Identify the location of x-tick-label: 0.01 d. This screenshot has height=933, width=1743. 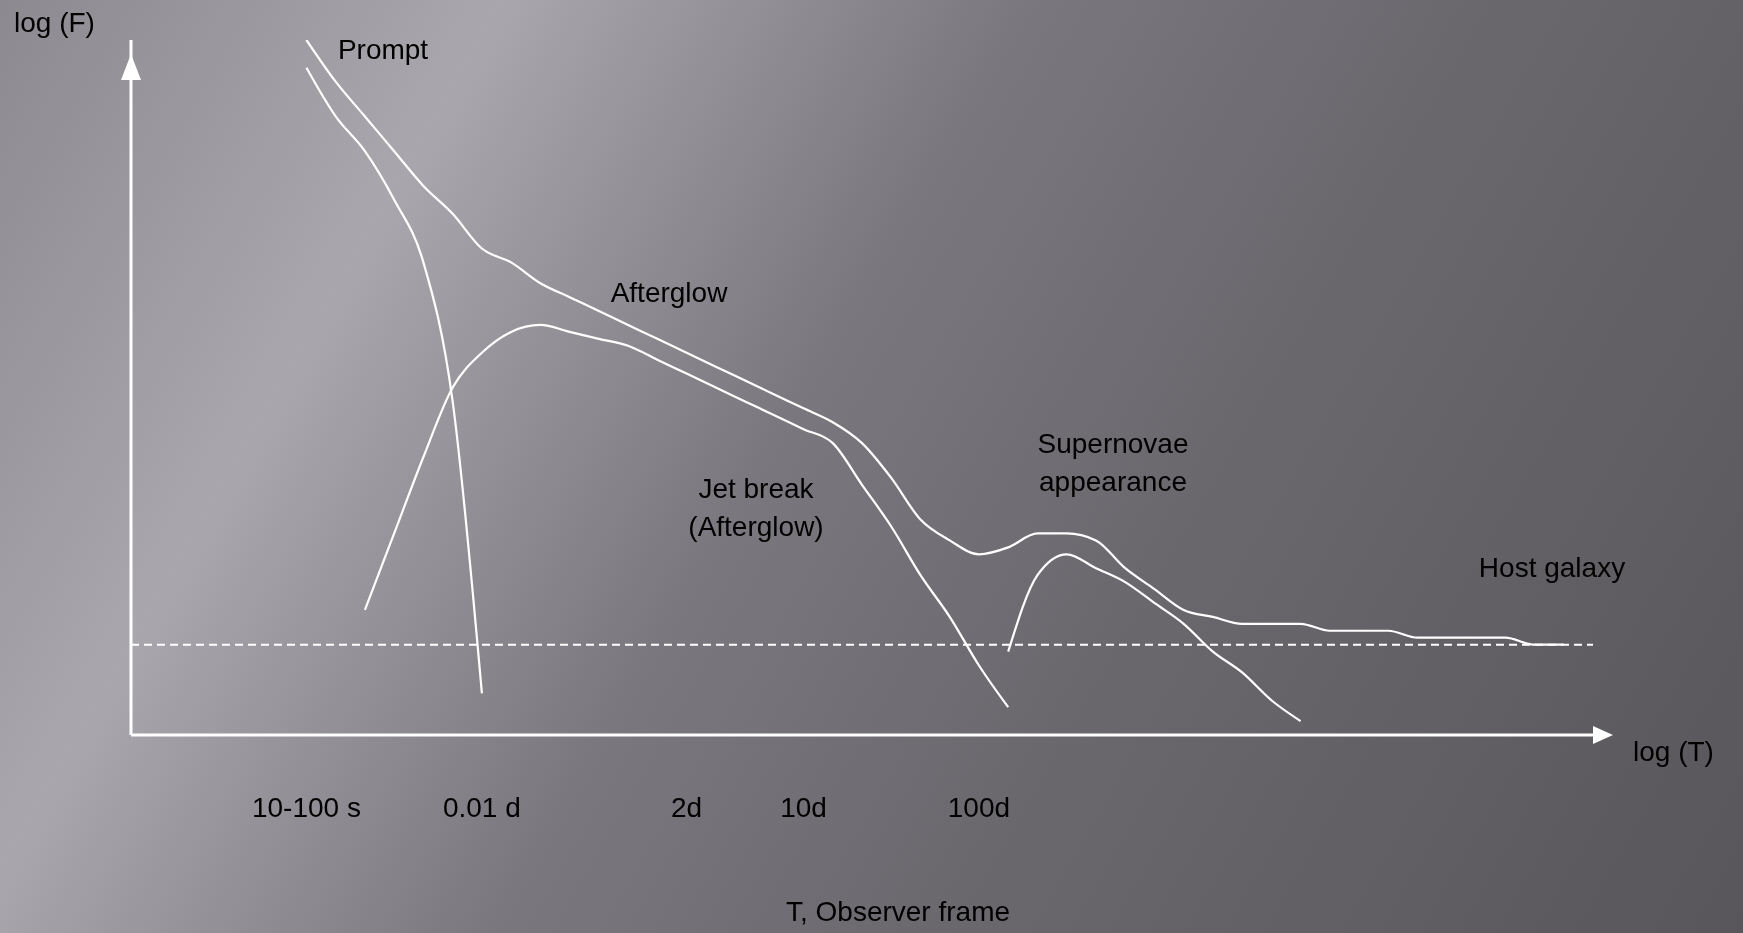
(481, 807).